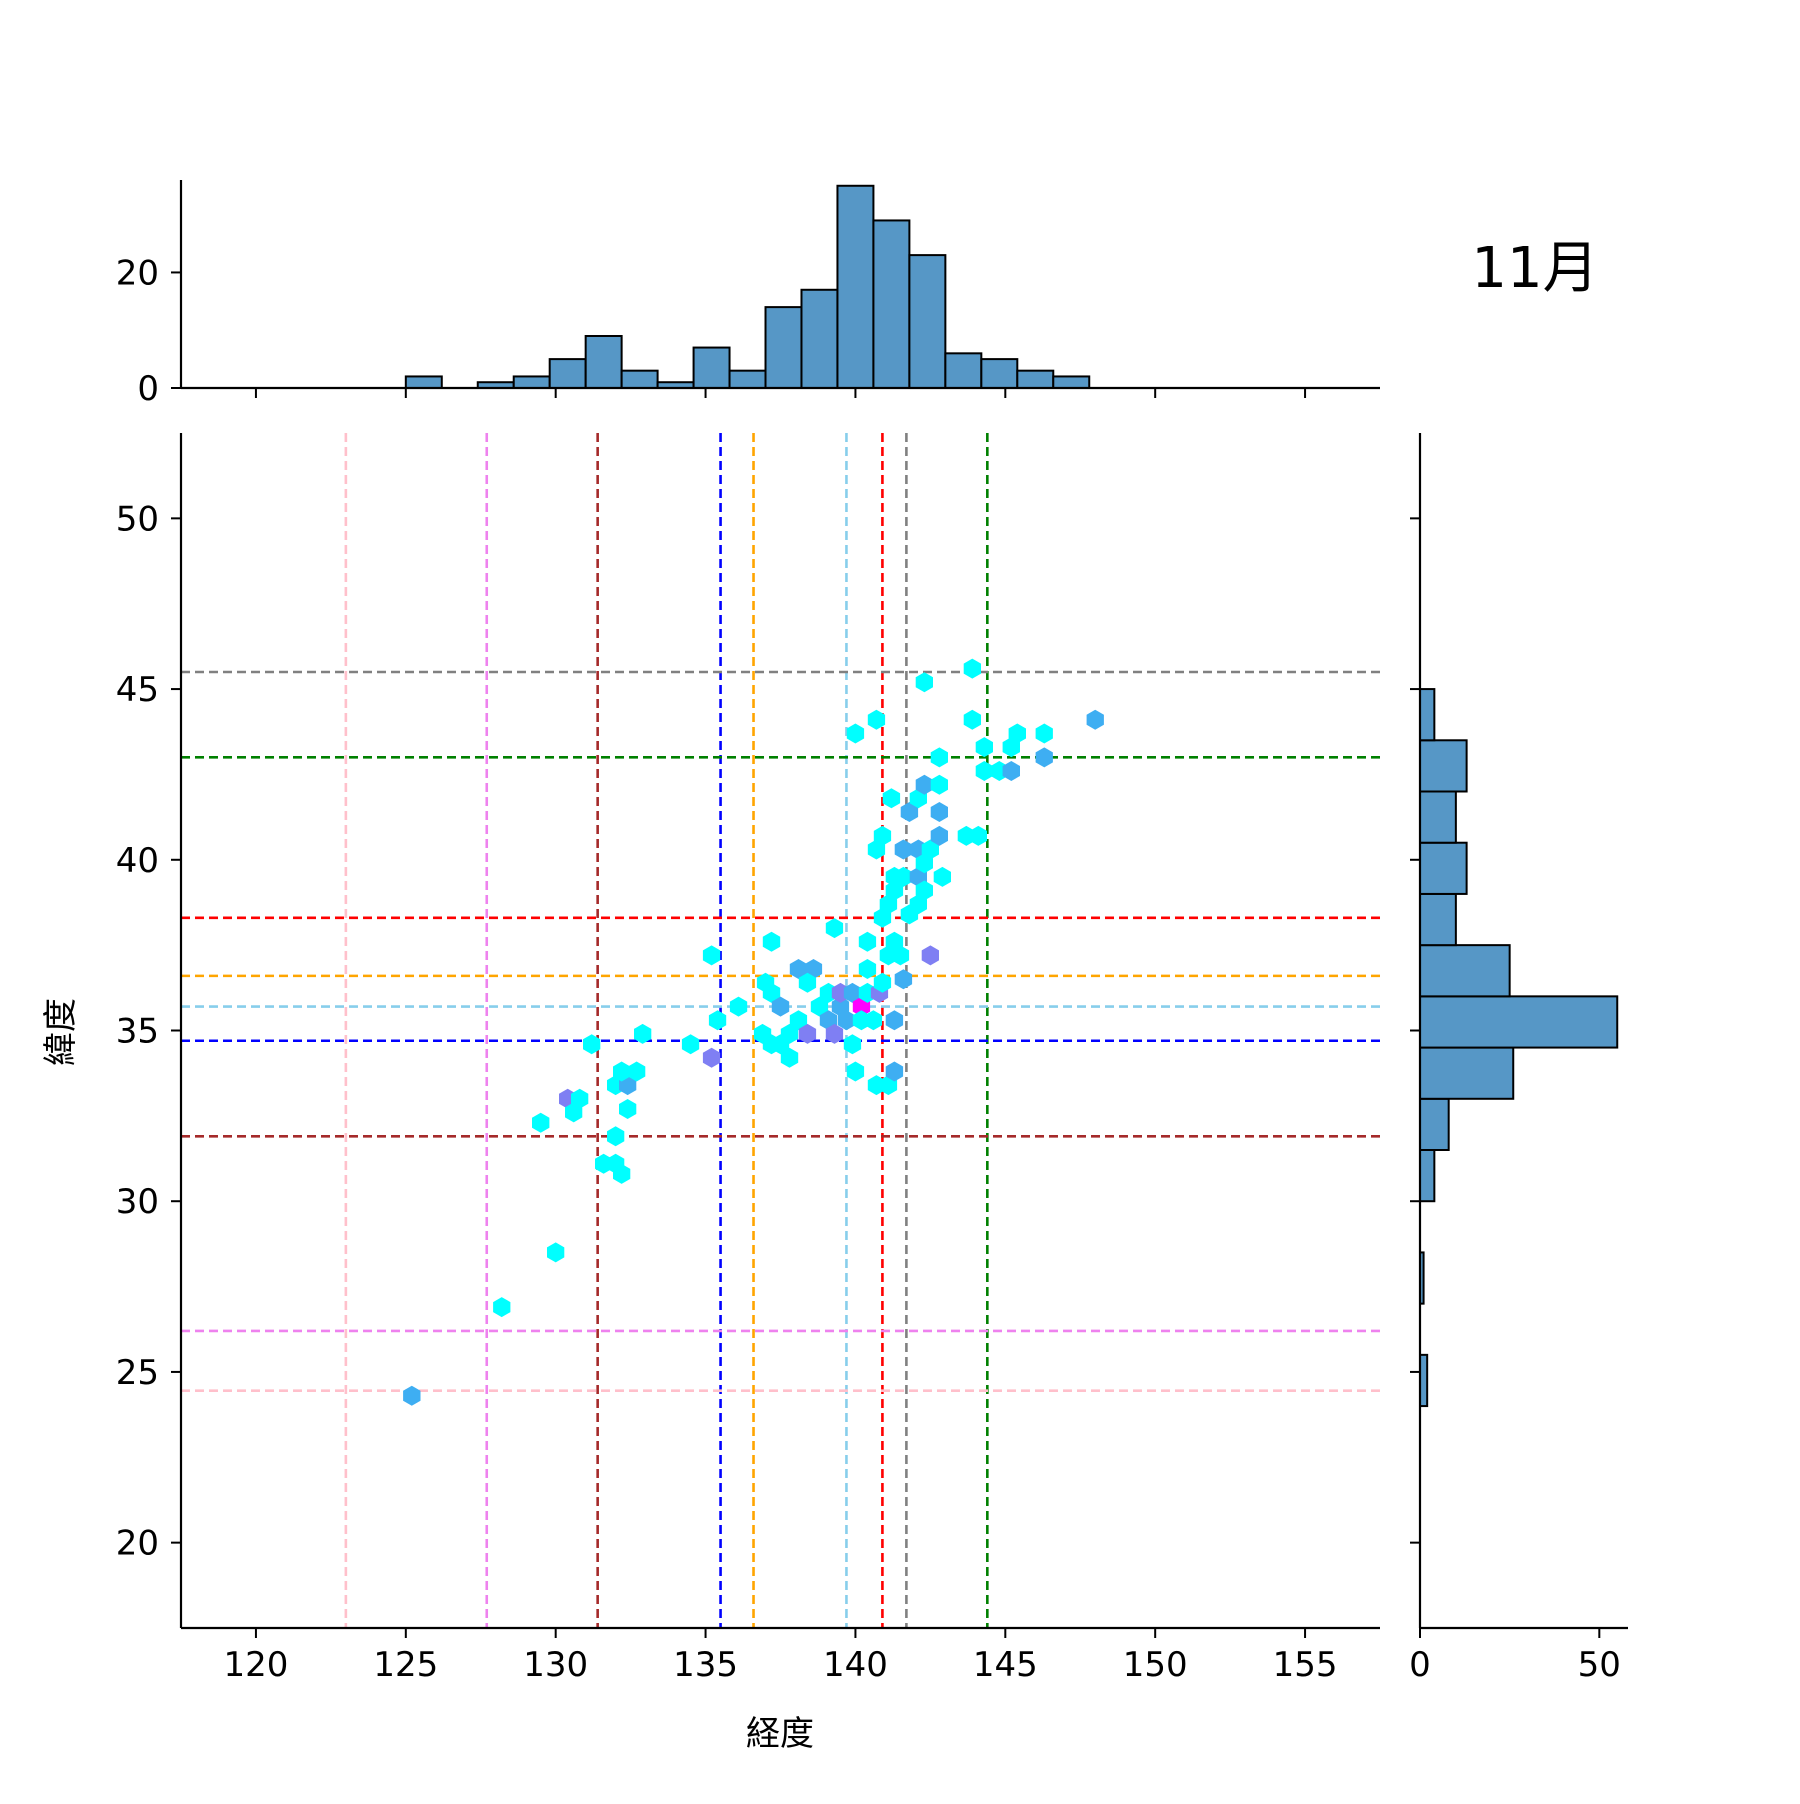  I want to click on right-hist-x-tick-label: 0, so click(1420, 1665).